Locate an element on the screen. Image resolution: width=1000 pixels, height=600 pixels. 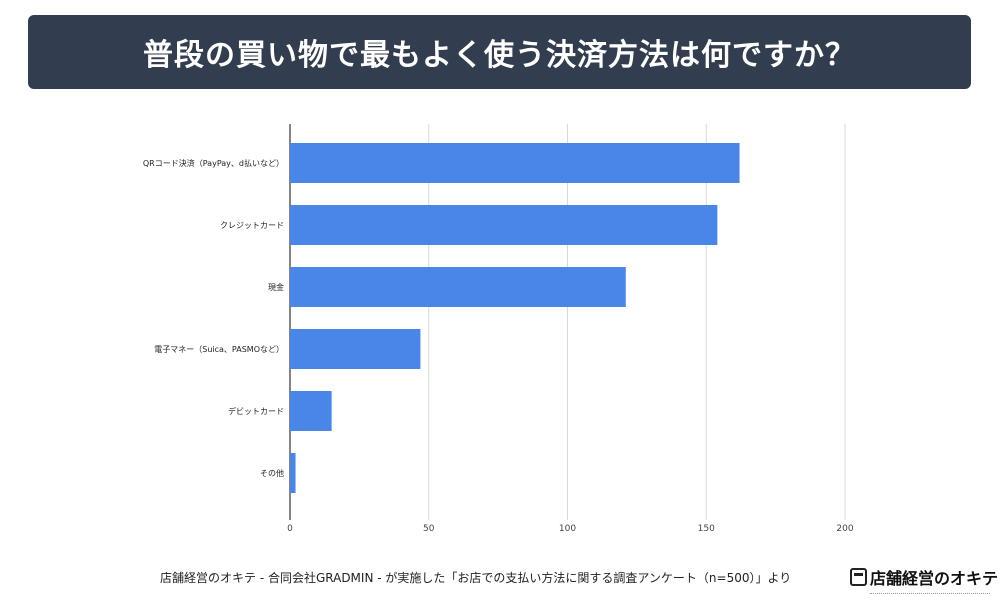
x-tick-label: 100 is located at coordinates (567, 529).